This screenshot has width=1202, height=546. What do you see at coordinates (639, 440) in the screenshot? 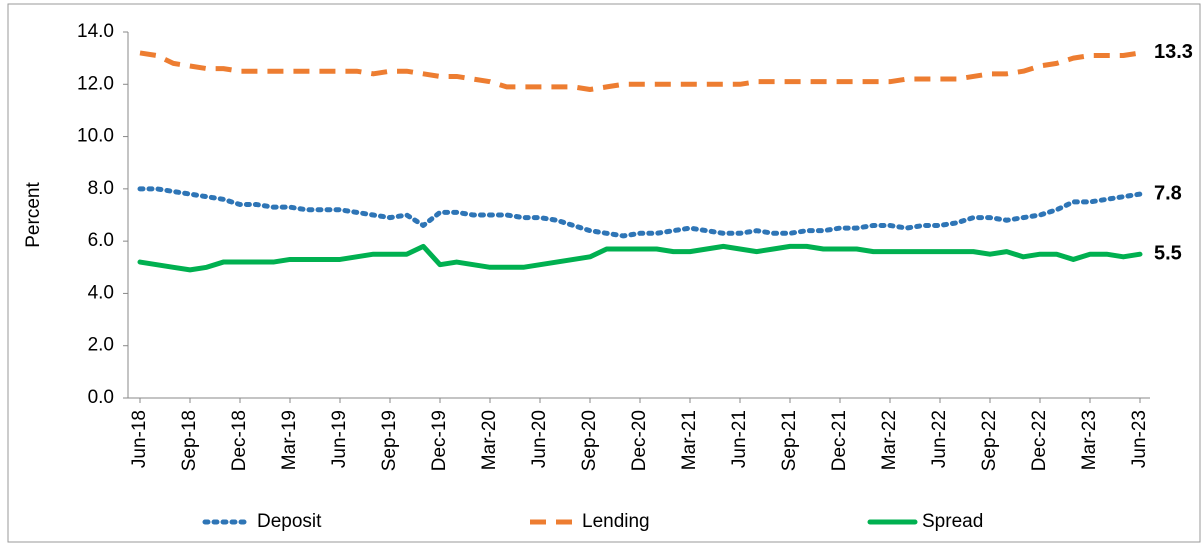
I see `x-tick-label: Dec-20` at bounding box center [639, 440].